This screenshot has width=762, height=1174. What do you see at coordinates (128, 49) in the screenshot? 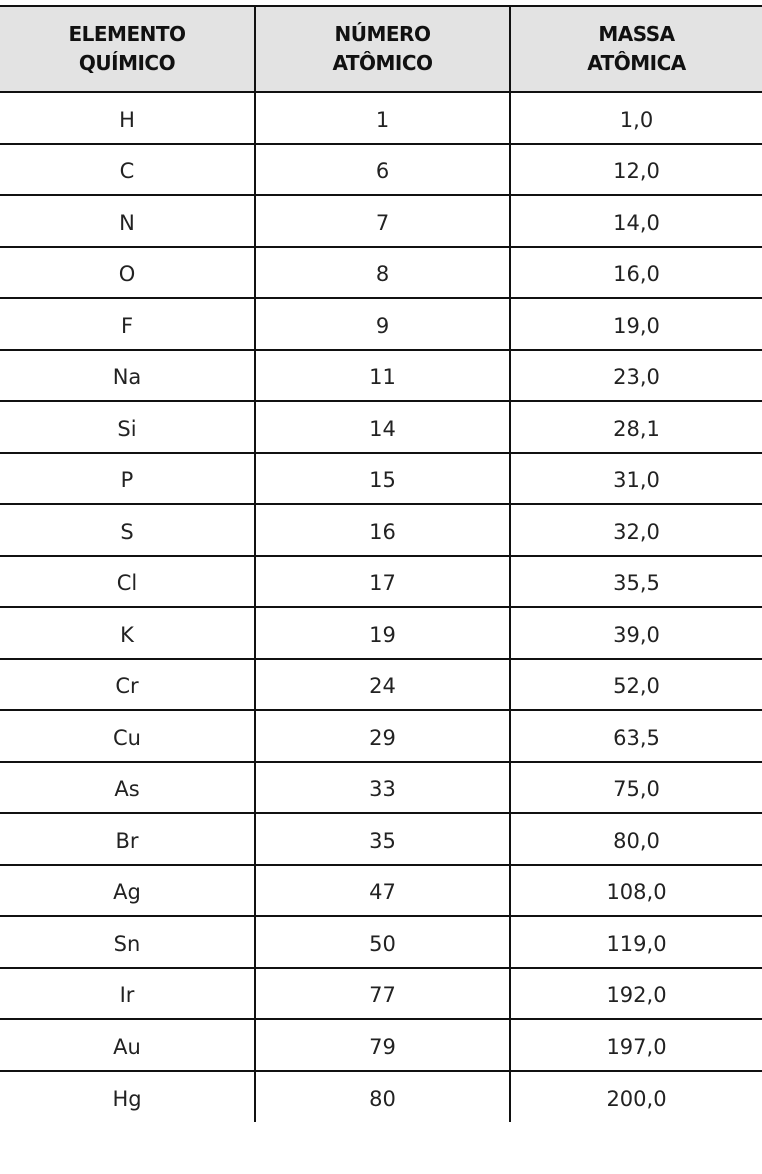
I see `header-element: ELEMENTO QUÍMICO` at bounding box center [128, 49].